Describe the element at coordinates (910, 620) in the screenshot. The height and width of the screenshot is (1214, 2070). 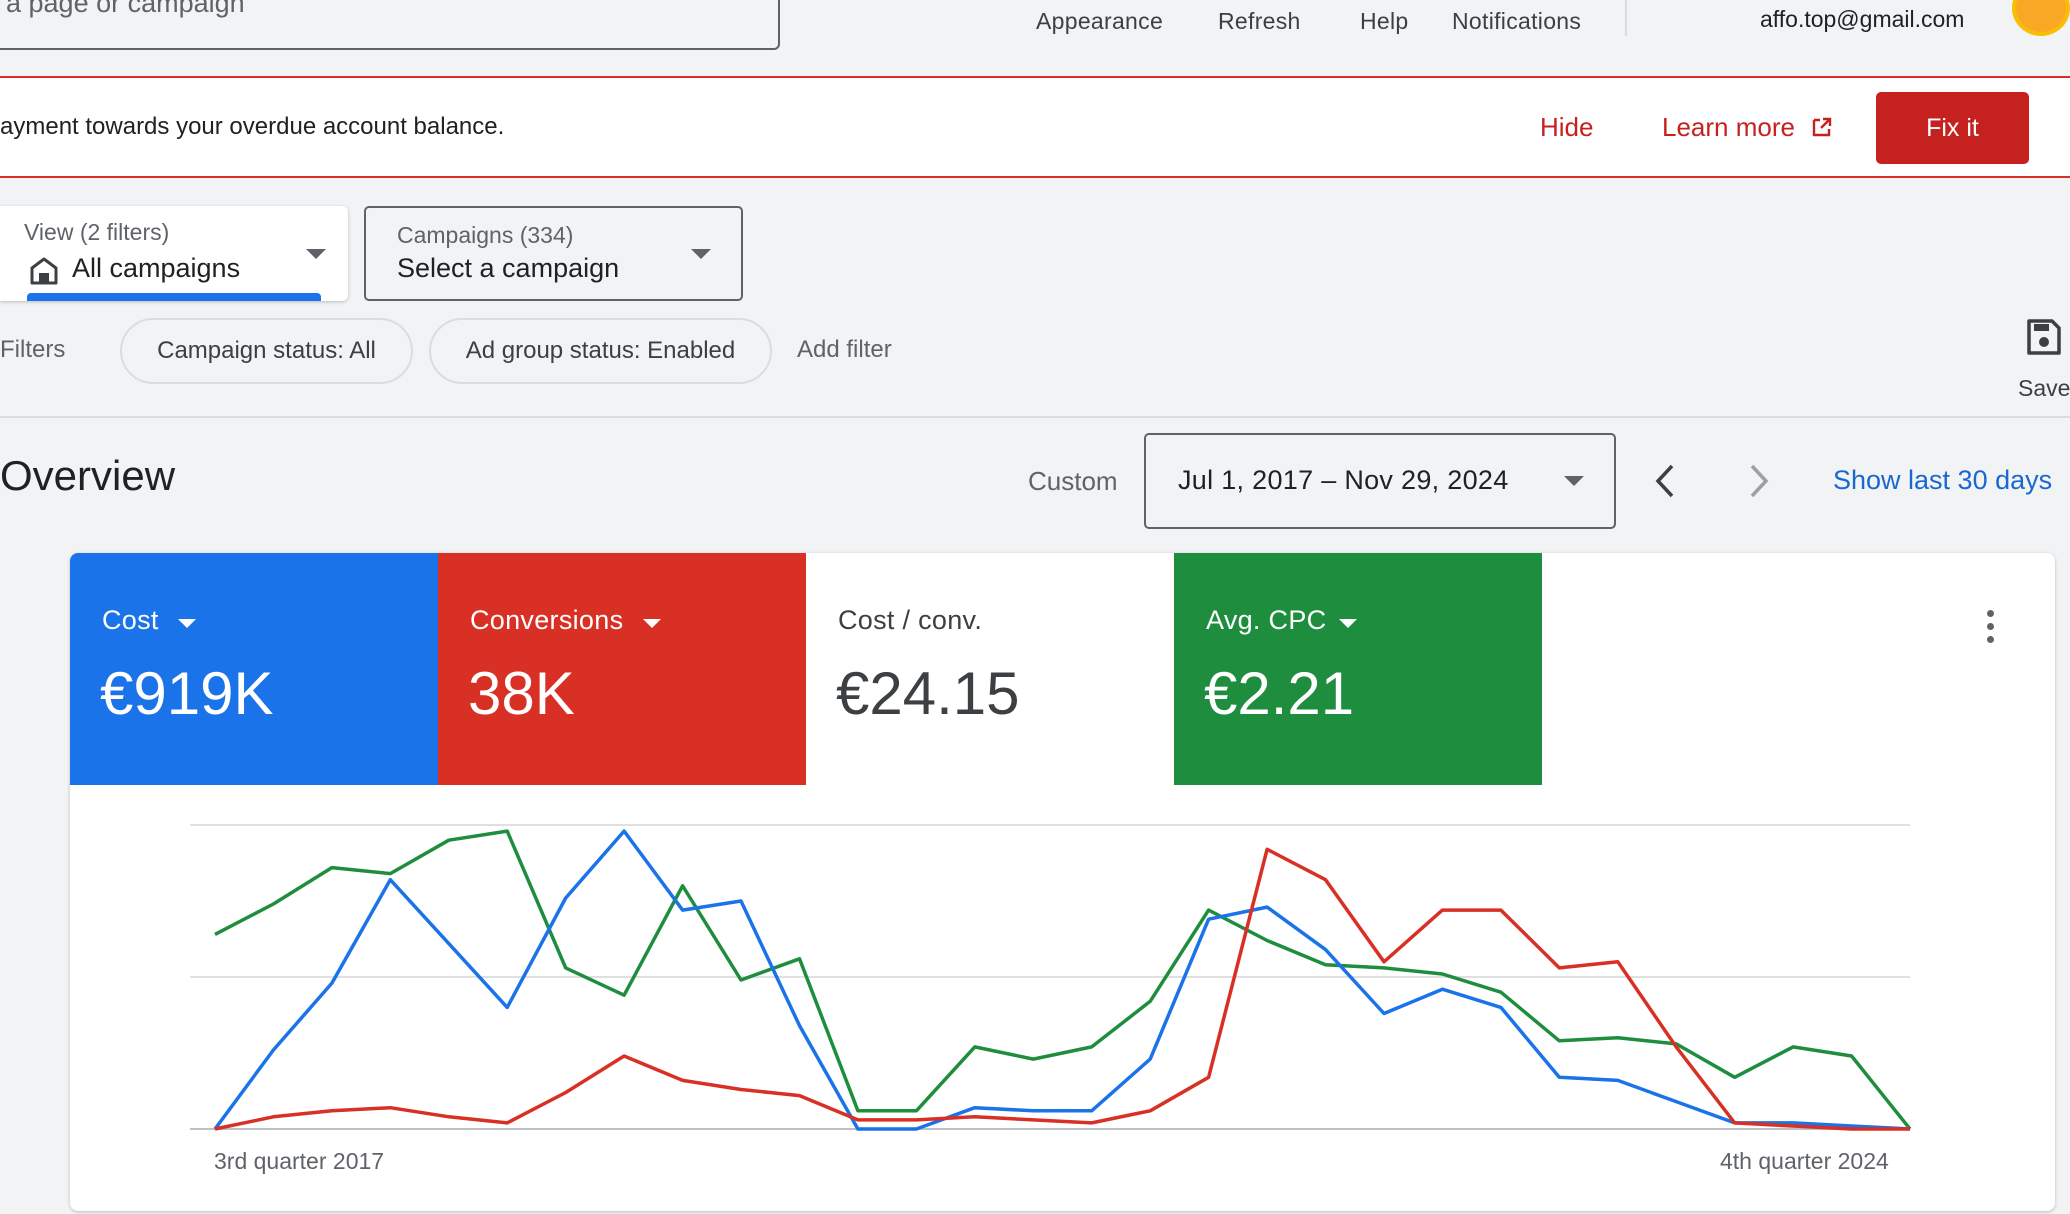
I see `metric-label: Cost / conv.` at that location.